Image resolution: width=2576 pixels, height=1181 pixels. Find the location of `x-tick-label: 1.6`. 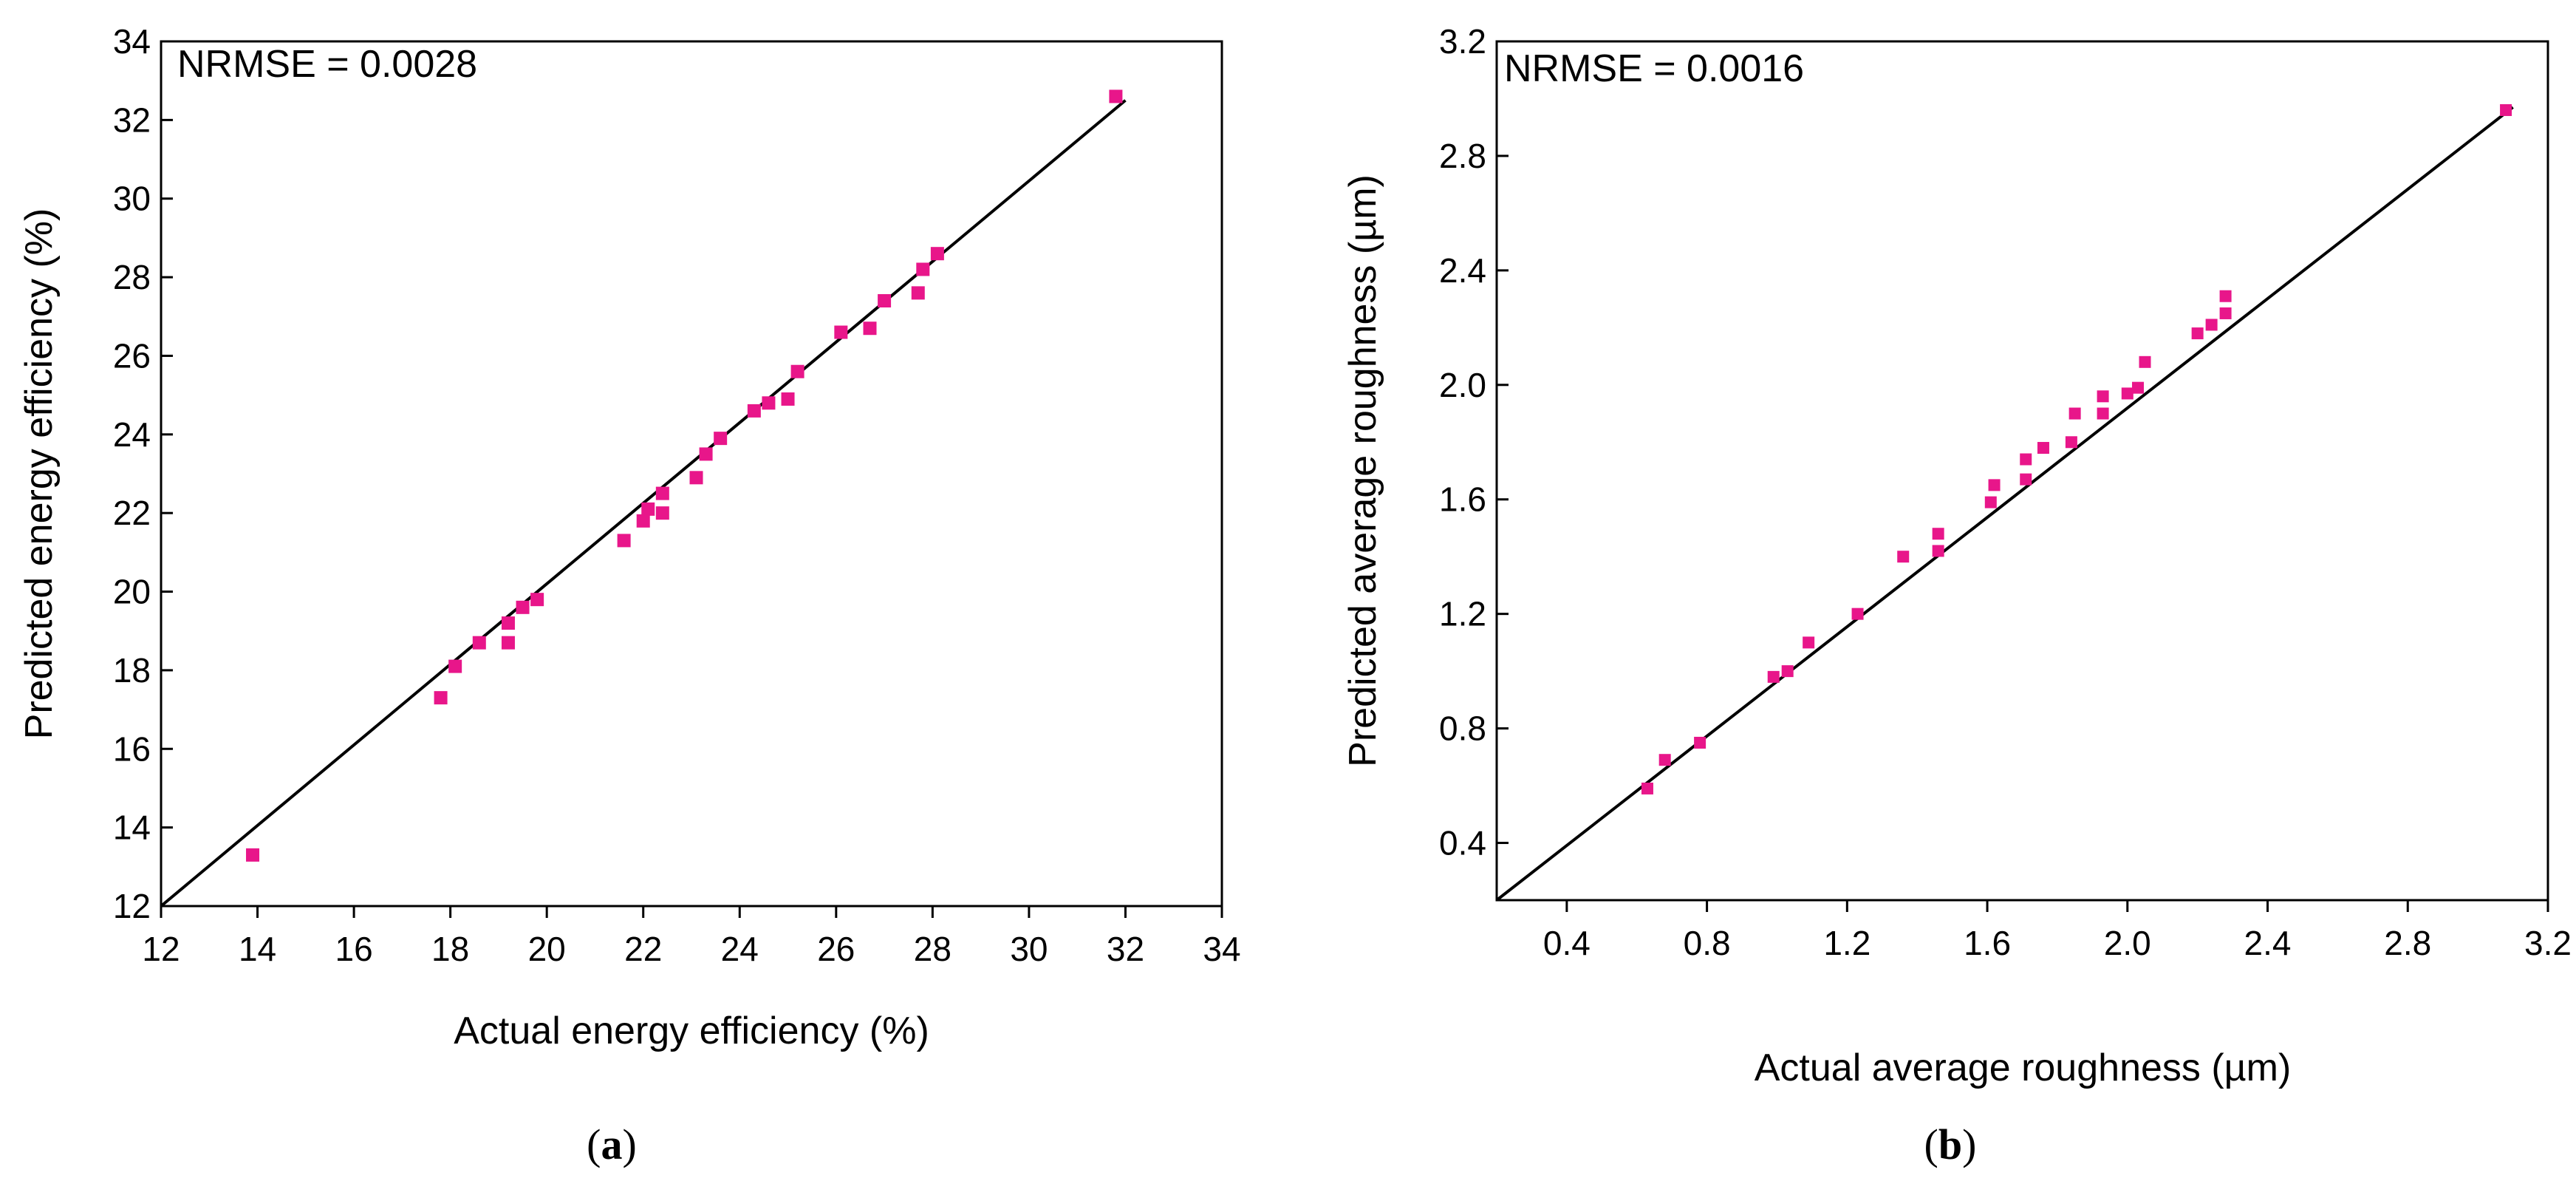

x-tick-label: 1.6 is located at coordinates (1988, 943).